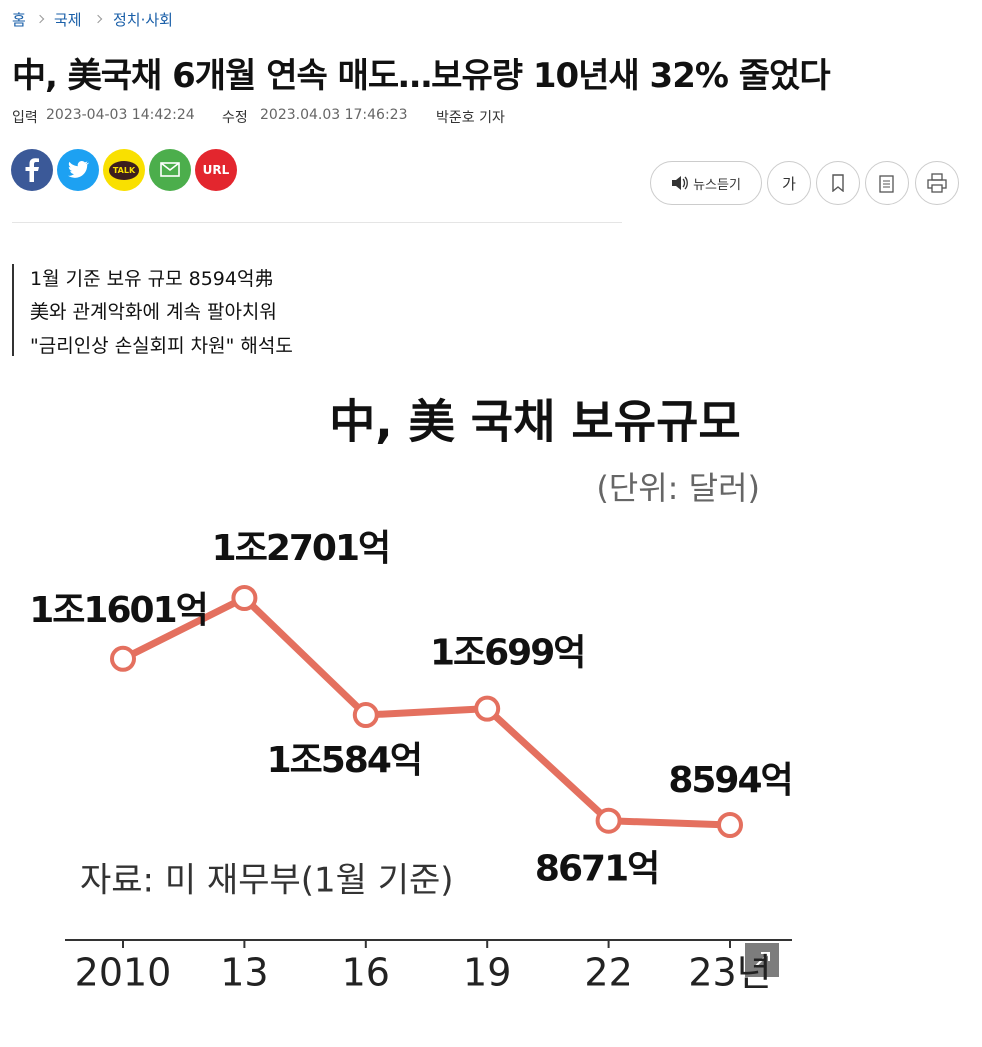 Image resolution: width=982 pixels, height=1047 pixels. I want to click on x-tick-label: 16, so click(366, 973).